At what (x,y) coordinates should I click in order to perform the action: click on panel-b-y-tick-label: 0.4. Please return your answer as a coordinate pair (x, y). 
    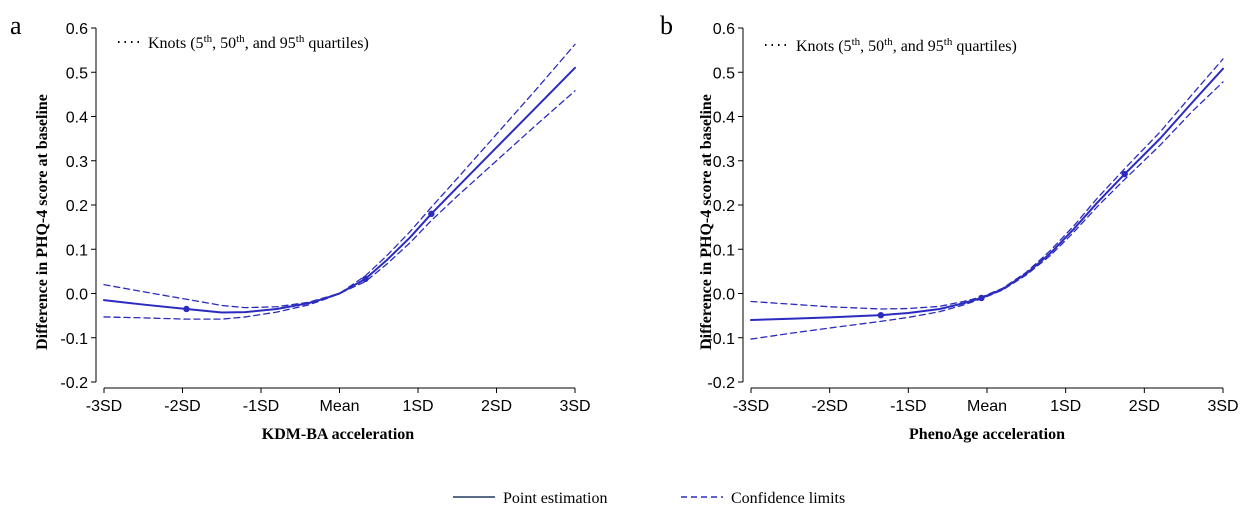
    Looking at the image, I should click on (724, 118).